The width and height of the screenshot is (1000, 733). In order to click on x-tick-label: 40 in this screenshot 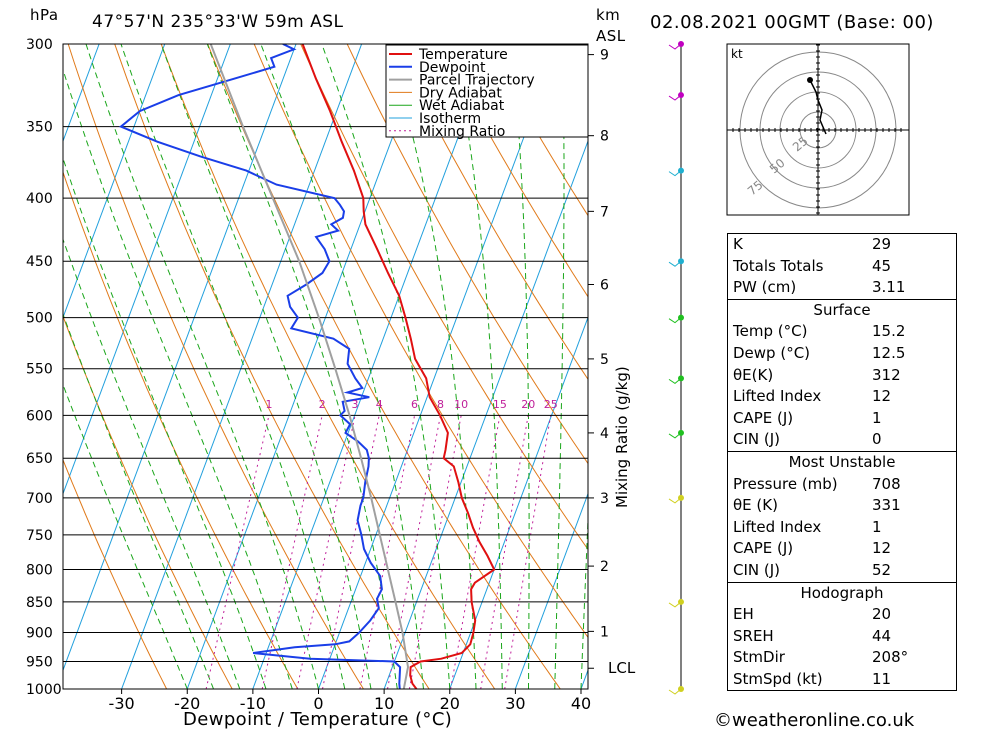, I will do `click(581, 703)`.